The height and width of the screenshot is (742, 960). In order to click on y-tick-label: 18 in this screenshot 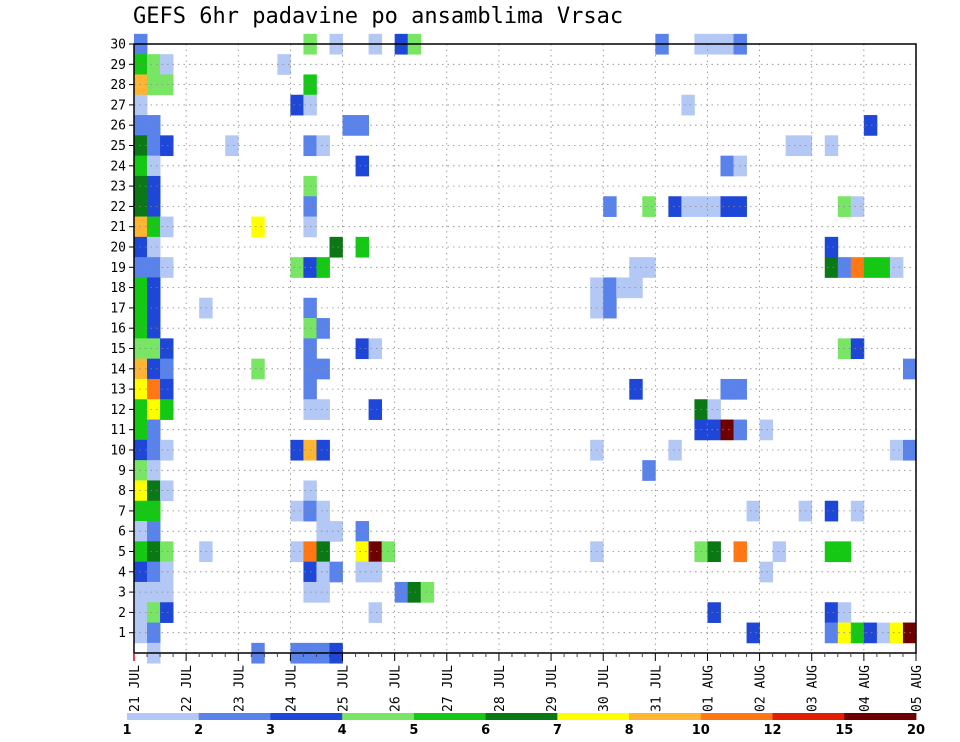, I will do `click(118, 288)`.